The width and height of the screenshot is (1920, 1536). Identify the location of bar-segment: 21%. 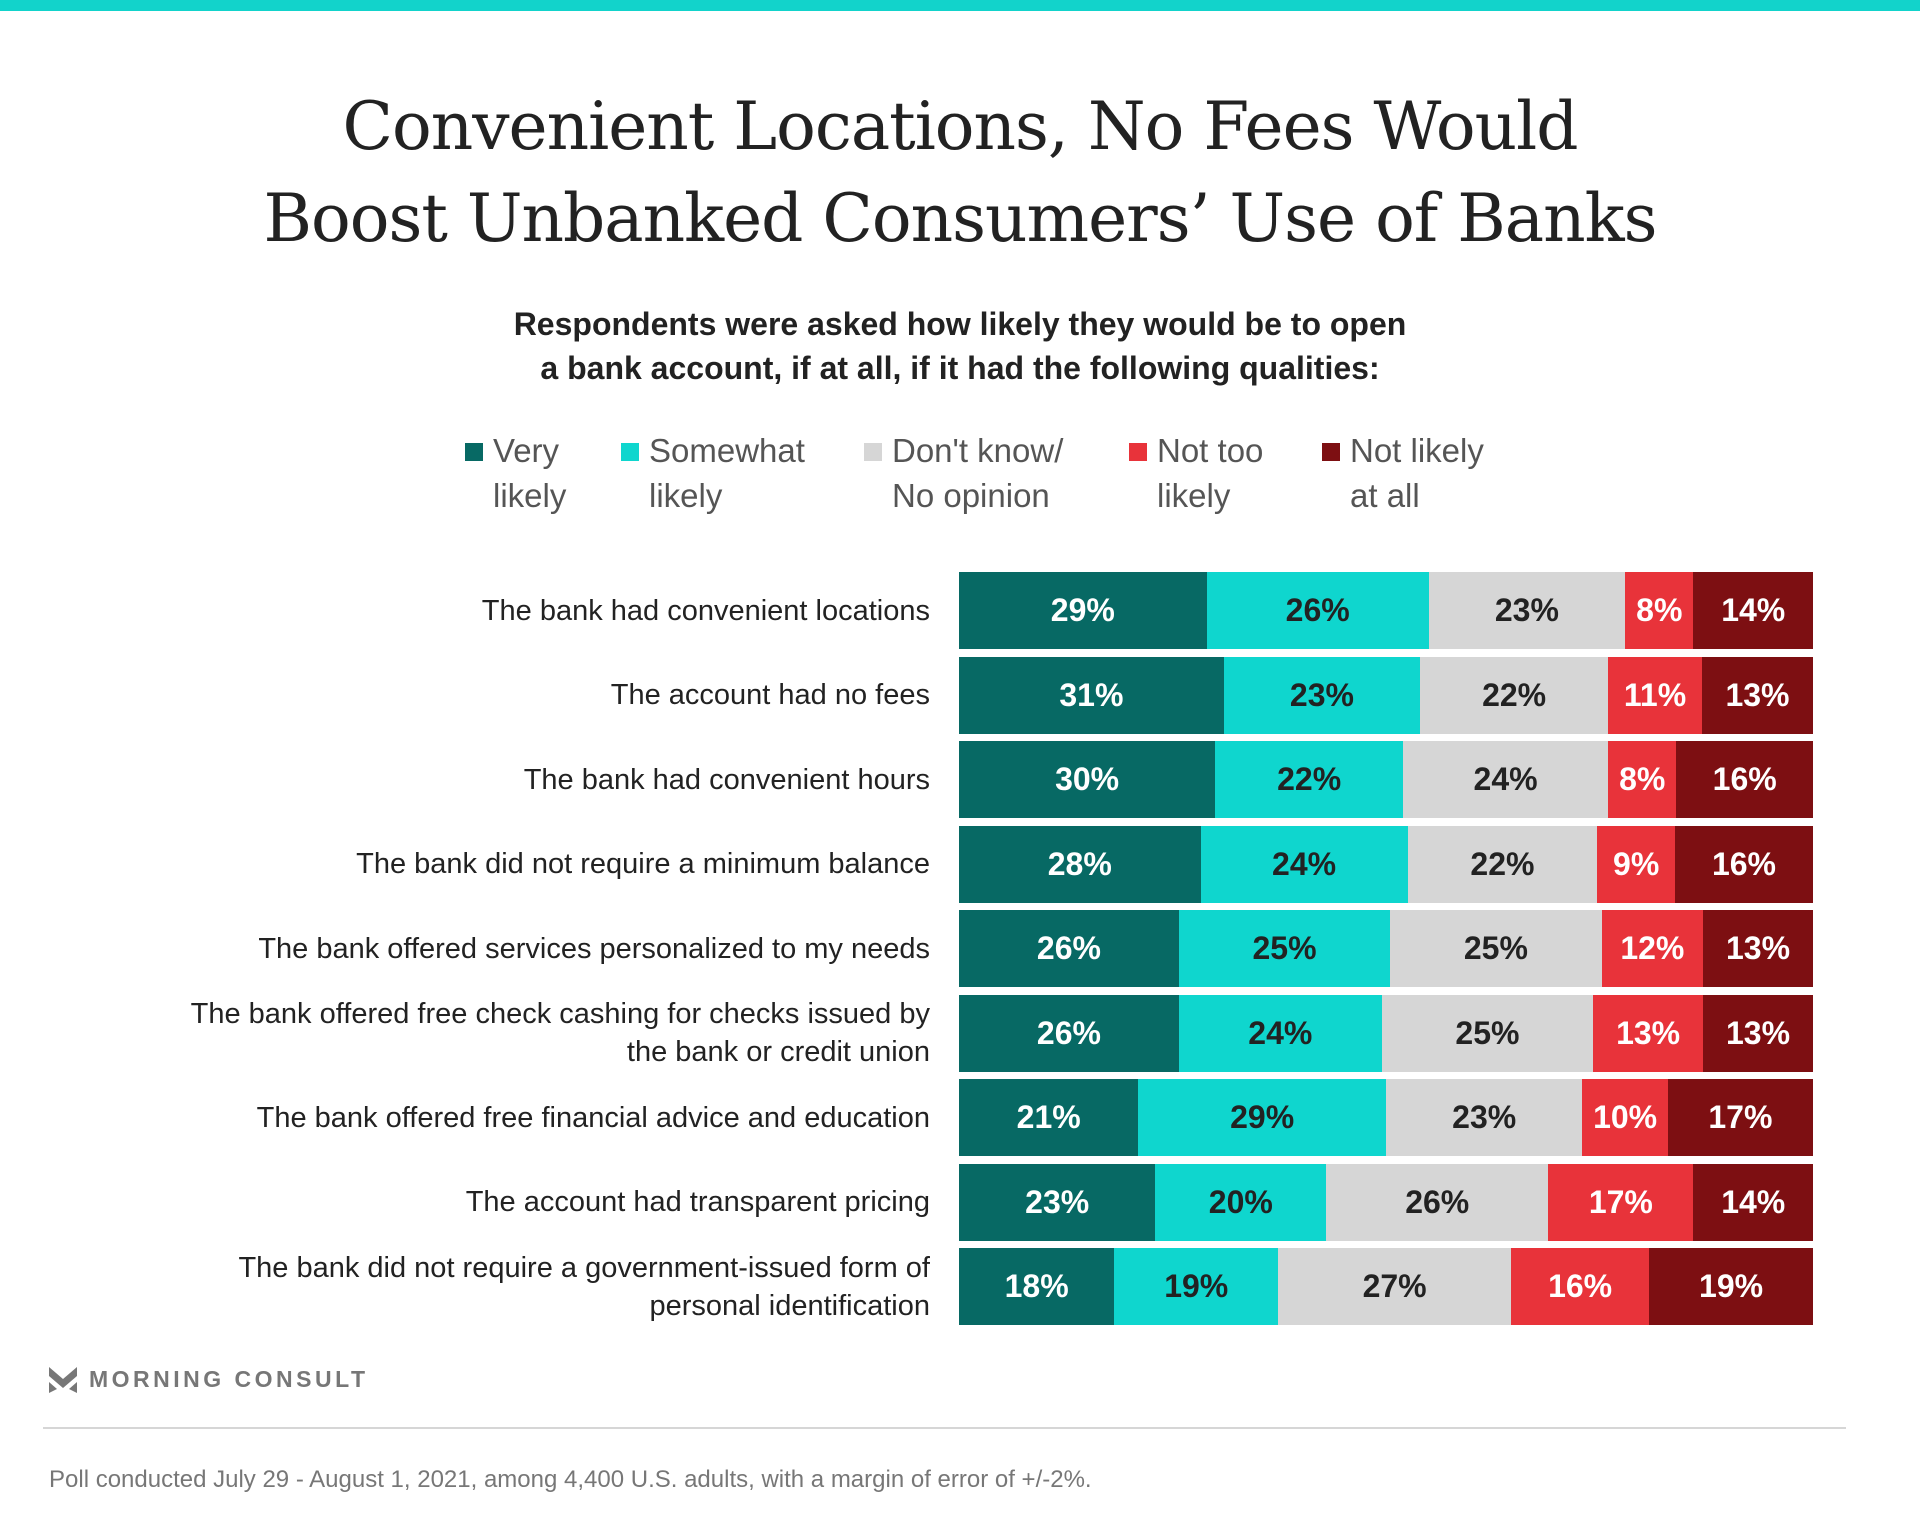
(1049, 1117).